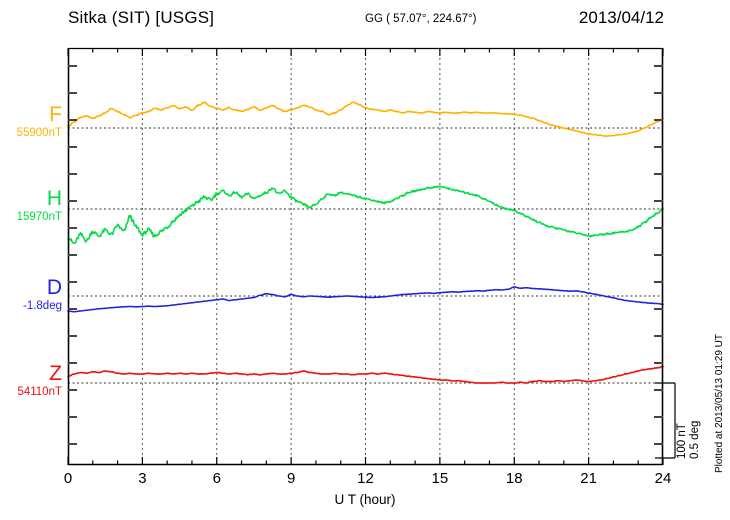  Describe the element at coordinates (54, 287) in the screenshot. I see `component-letter-d: D` at that location.